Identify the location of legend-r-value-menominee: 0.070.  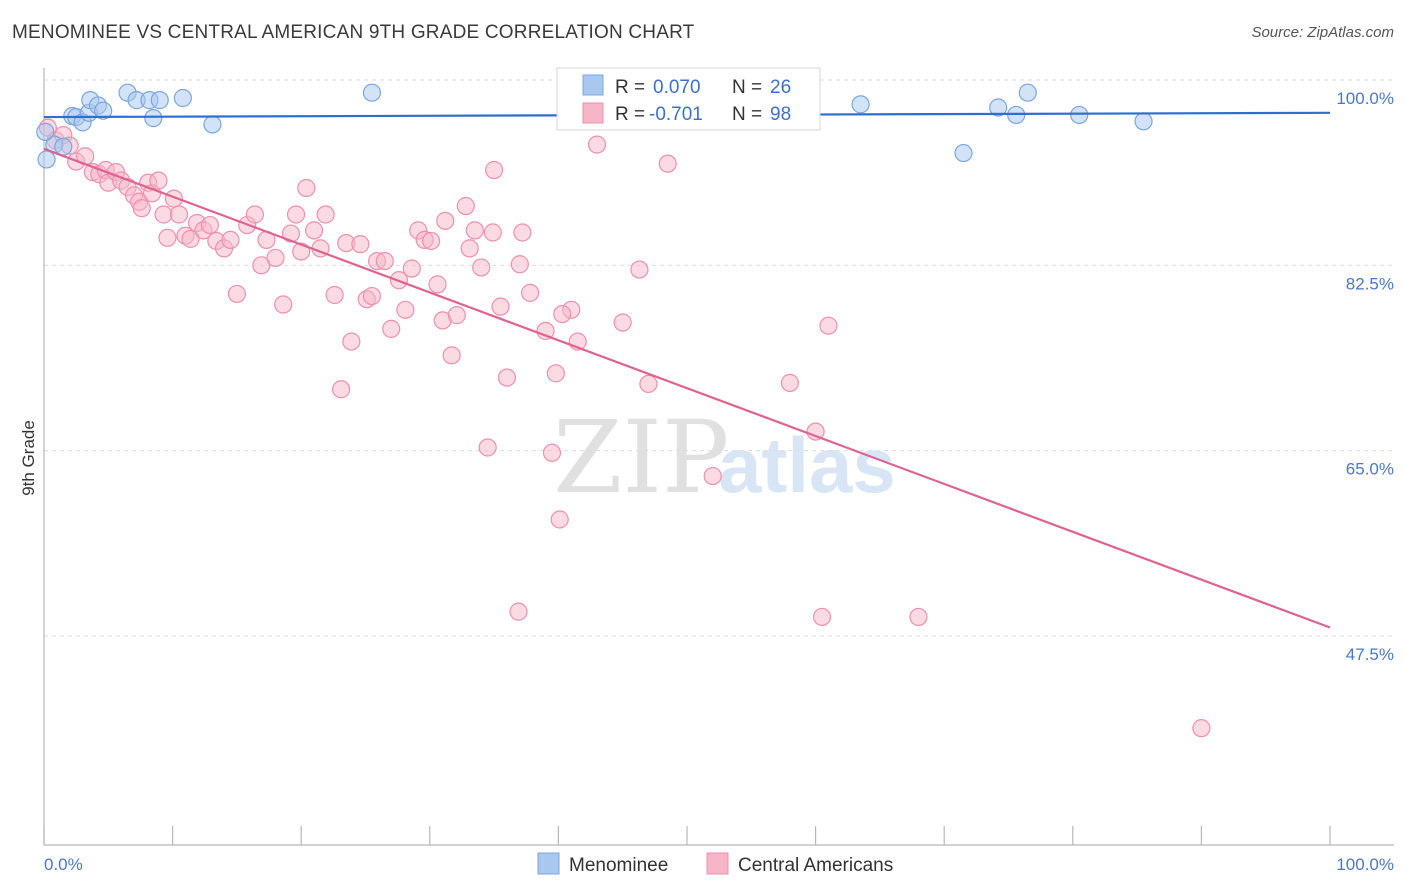
(677, 87).